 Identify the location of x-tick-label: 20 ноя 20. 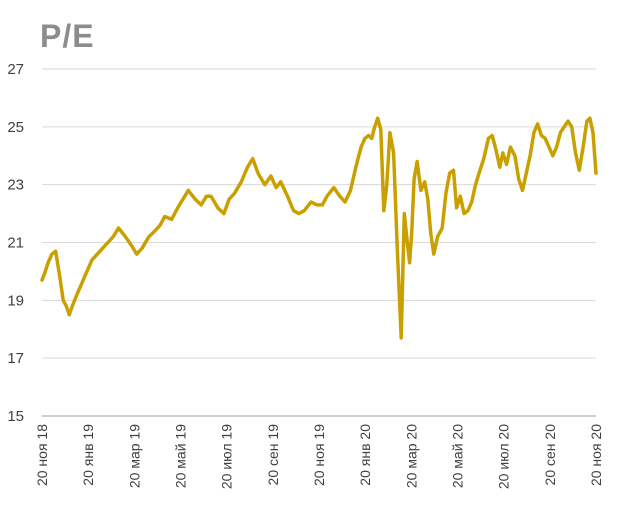
(596, 455).